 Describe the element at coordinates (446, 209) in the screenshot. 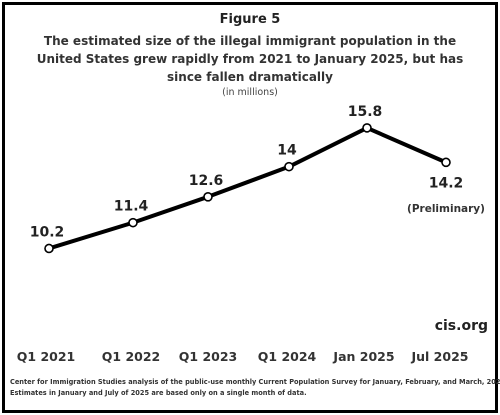

I see `preliminary-annotation: (Preliminary)` at that location.